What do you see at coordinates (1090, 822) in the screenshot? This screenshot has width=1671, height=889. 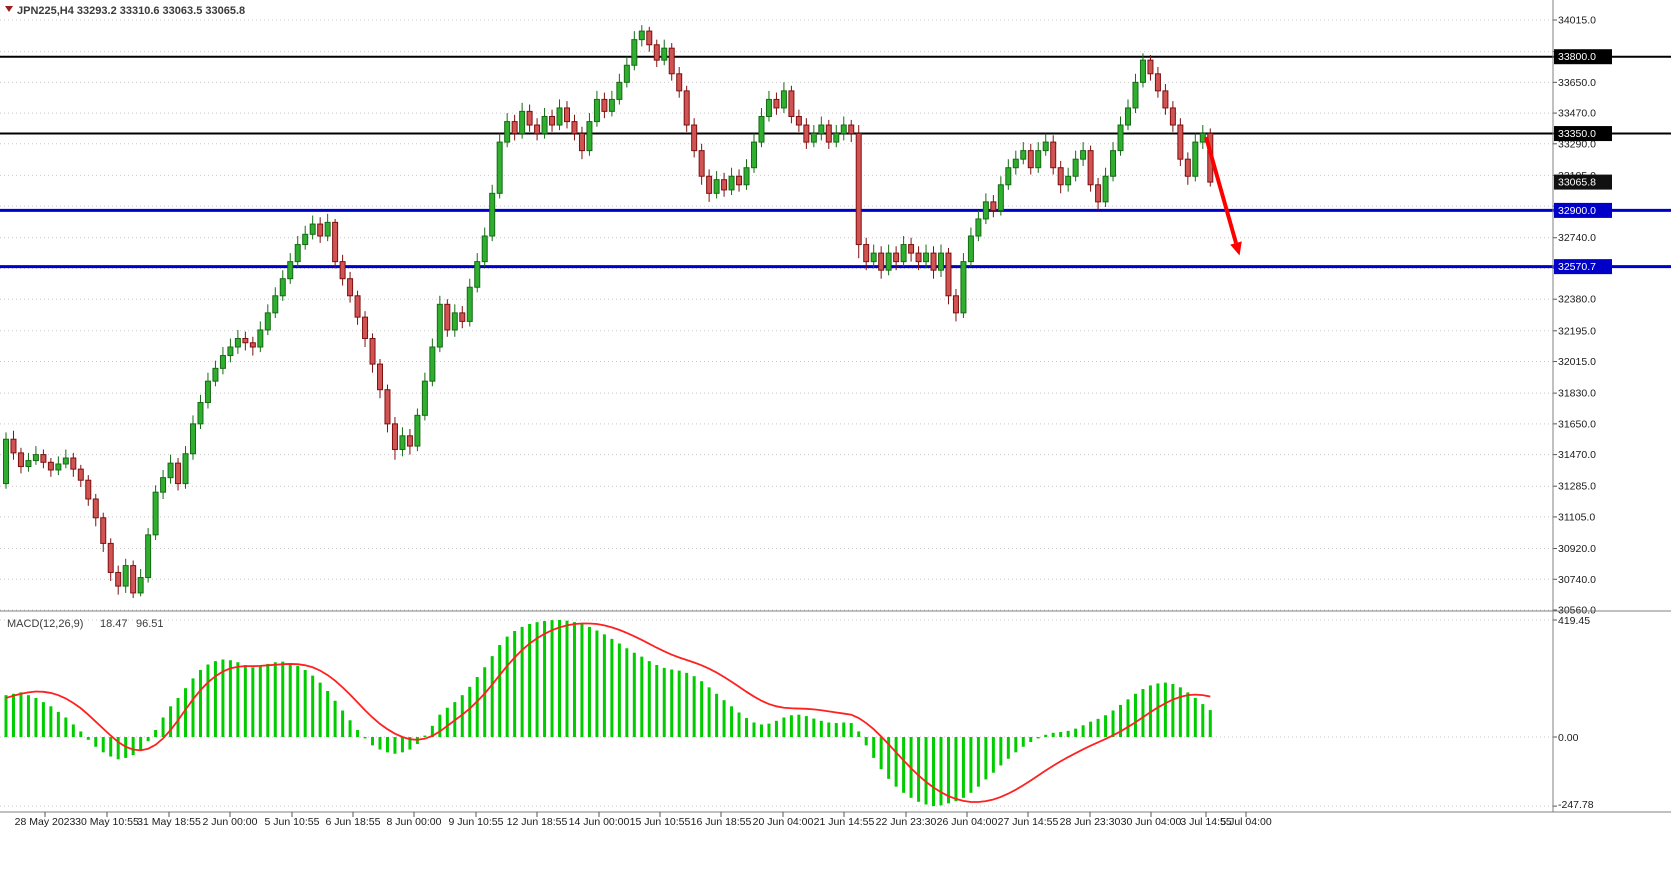 I see `time-axis-label: 28 Jun 23:30` at bounding box center [1090, 822].